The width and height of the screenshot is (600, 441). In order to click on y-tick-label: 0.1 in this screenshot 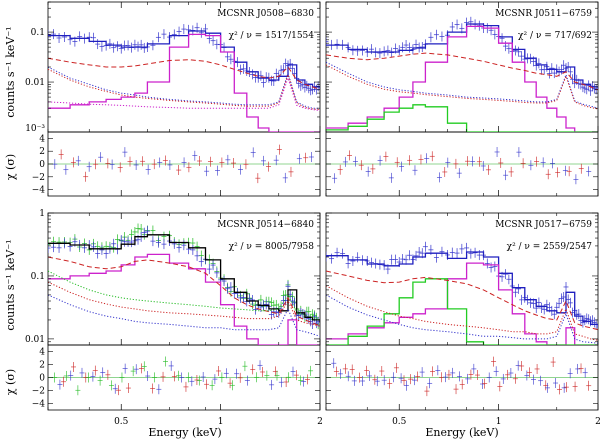, I will do `click(38, 33)`.